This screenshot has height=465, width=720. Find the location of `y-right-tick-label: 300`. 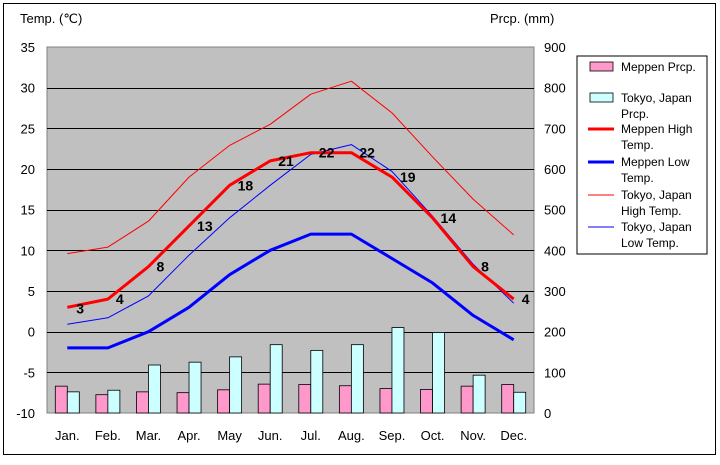

y-right-tick-label: 300 is located at coordinates (555, 291).